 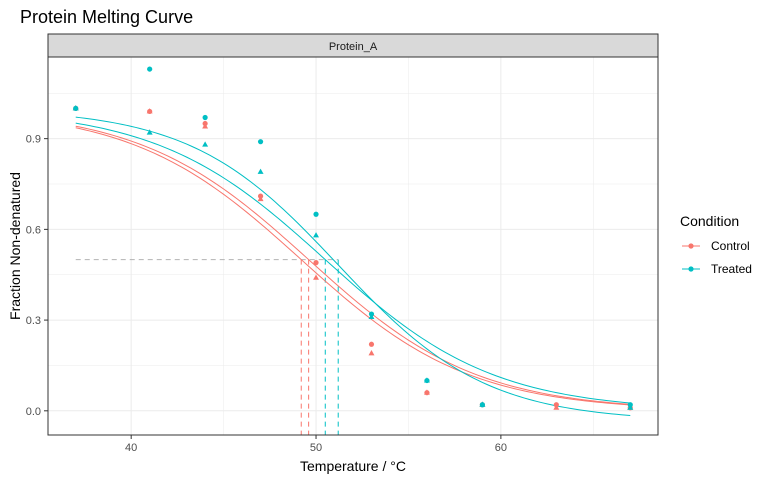 I want to click on legend-item-control: Control, so click(x=716, y=246).